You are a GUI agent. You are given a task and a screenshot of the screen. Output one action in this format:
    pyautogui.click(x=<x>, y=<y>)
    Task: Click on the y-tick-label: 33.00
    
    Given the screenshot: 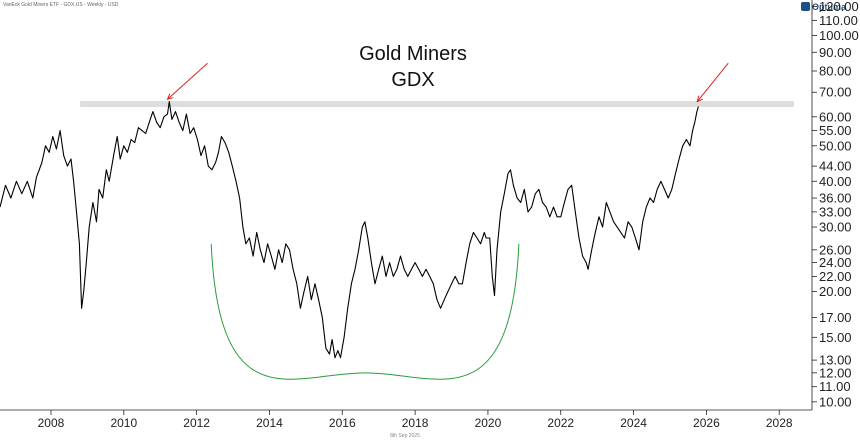 What is the action you would take?
    pyautogui.click(x=835, y=211)
    